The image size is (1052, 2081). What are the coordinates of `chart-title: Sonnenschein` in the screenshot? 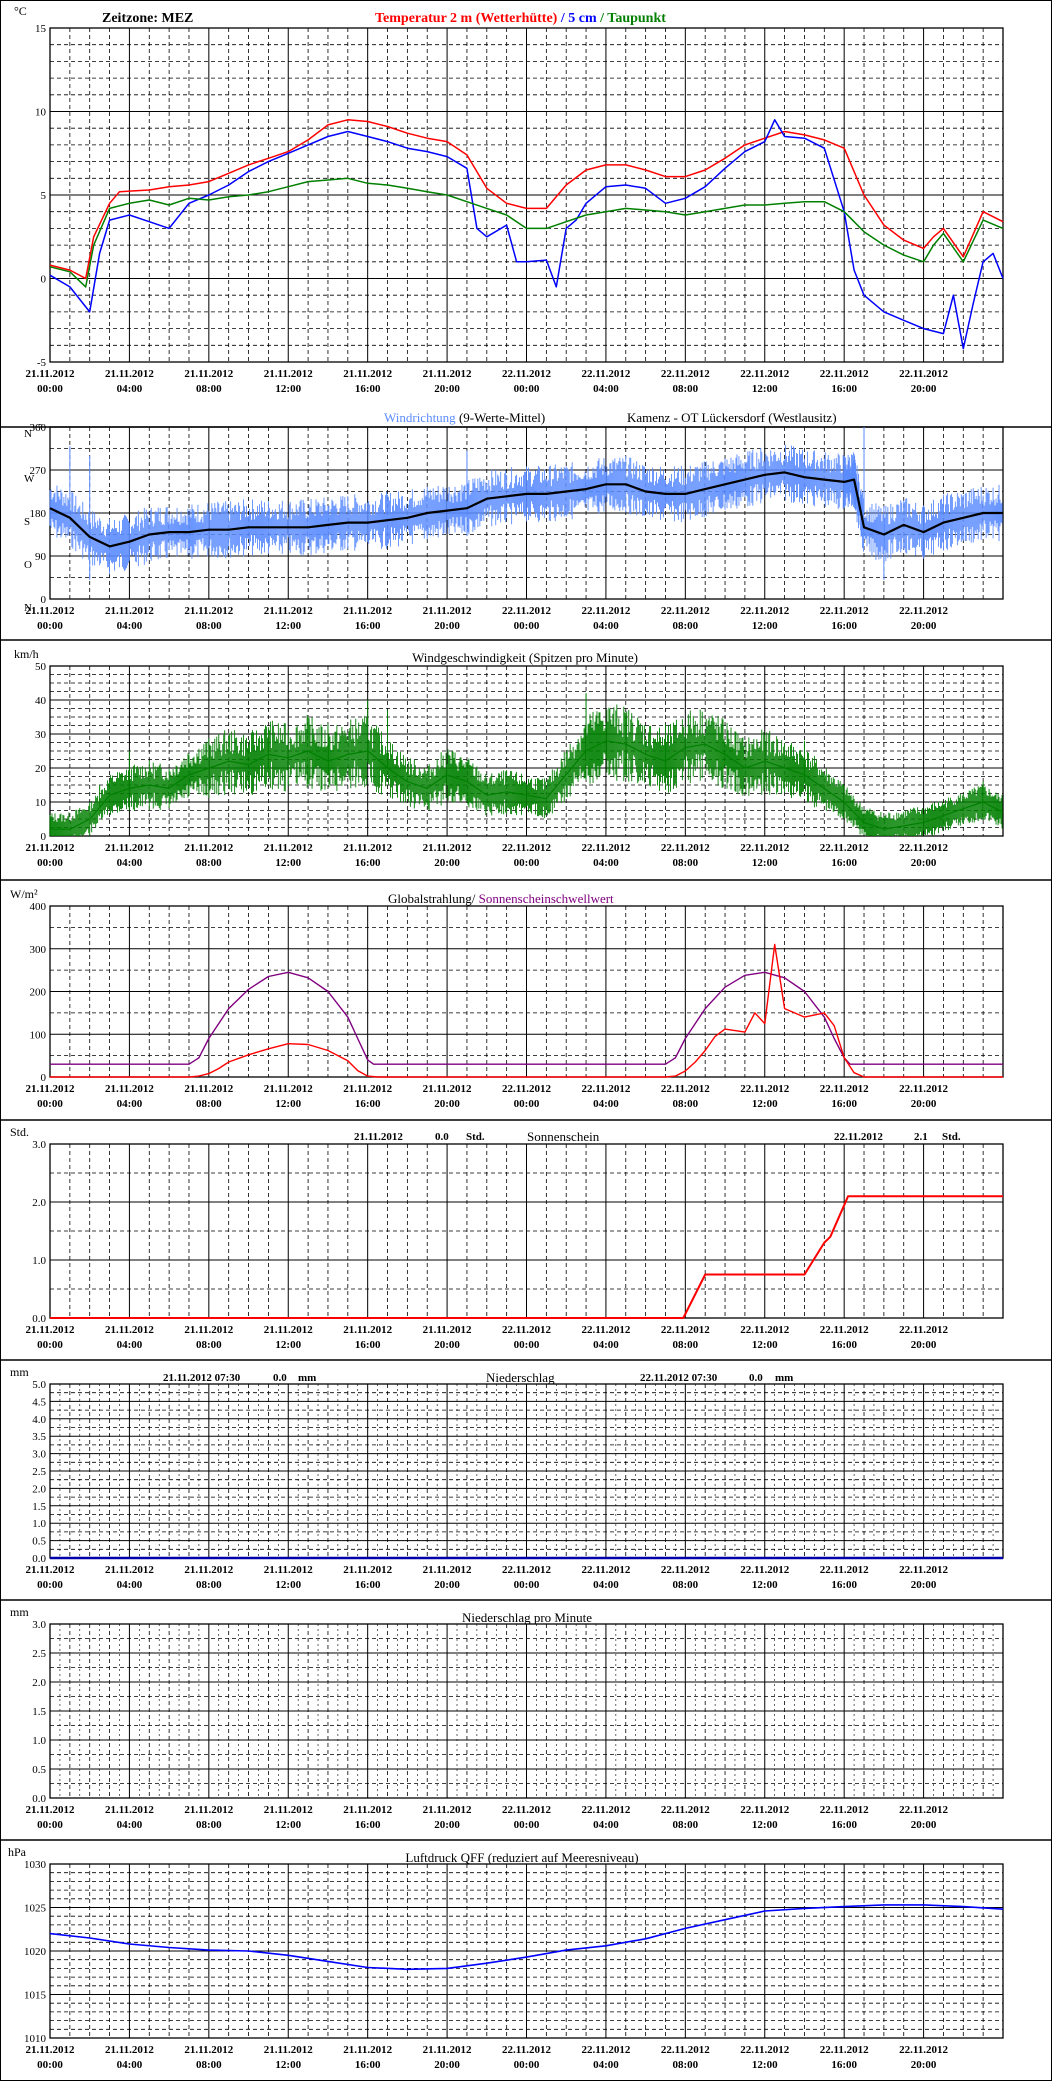 It's located at (563, 1136).